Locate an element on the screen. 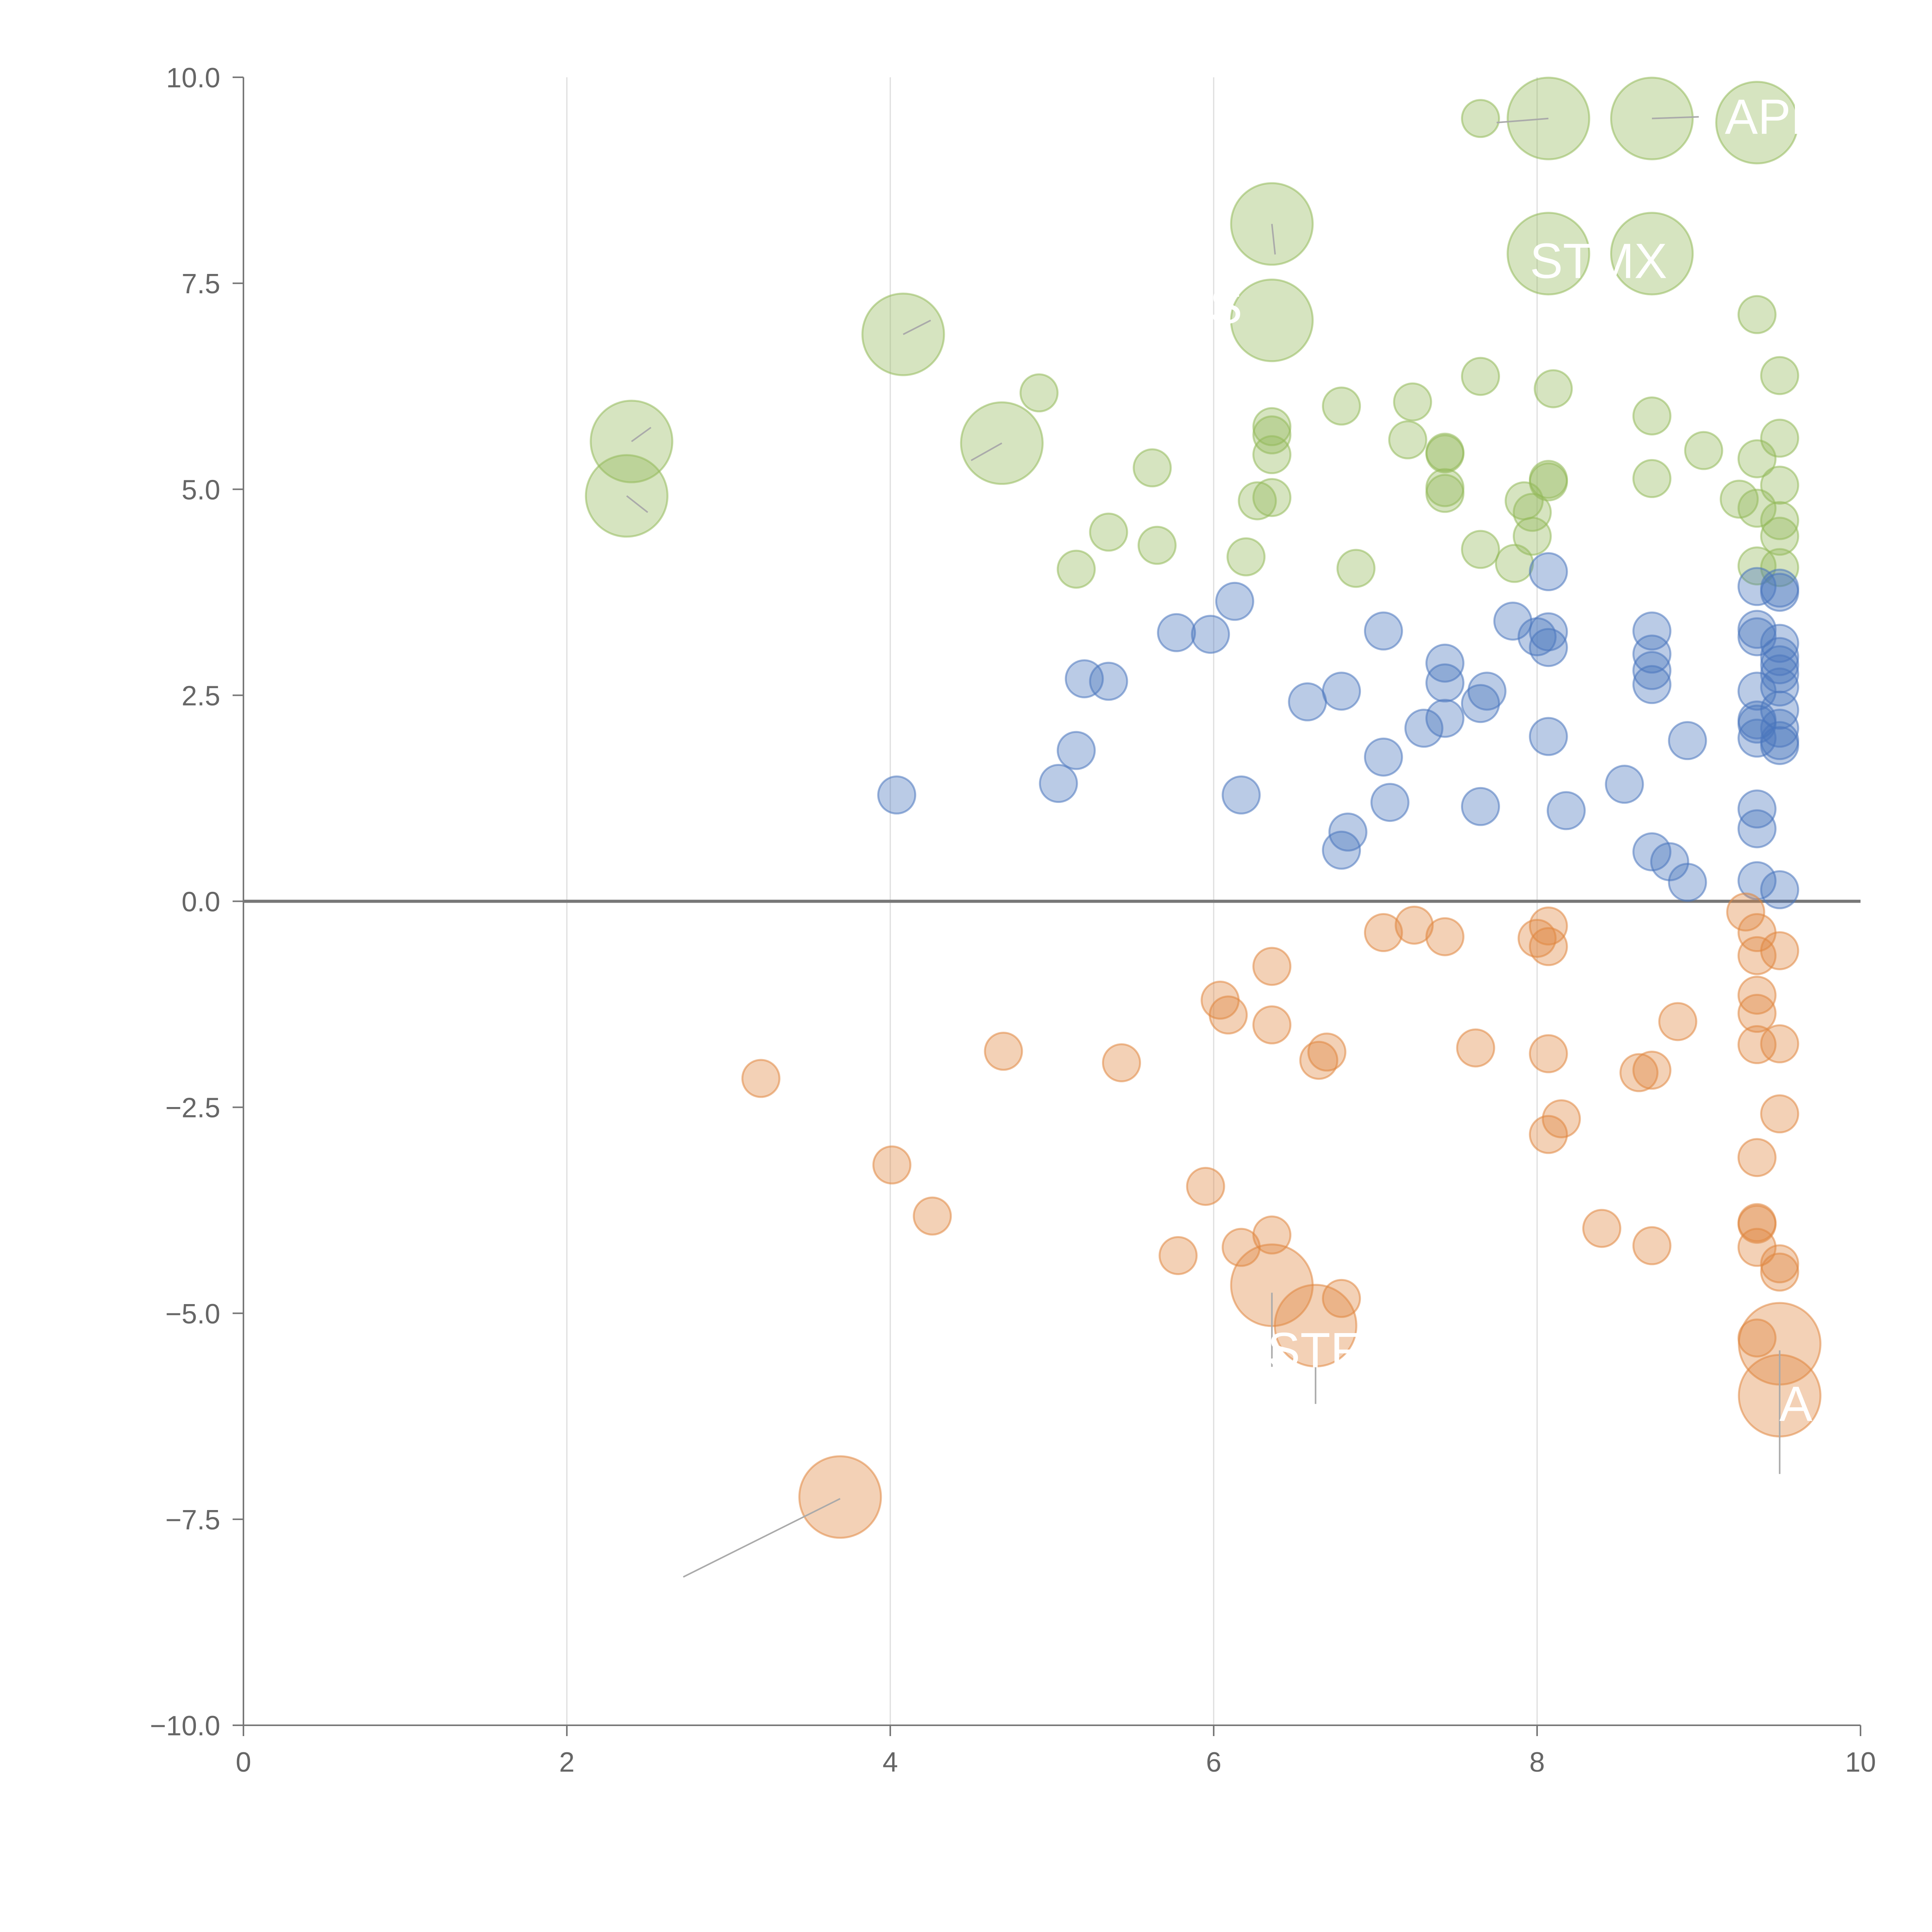  x-tick-label: 8 is located at coordinates (1537, 1763).